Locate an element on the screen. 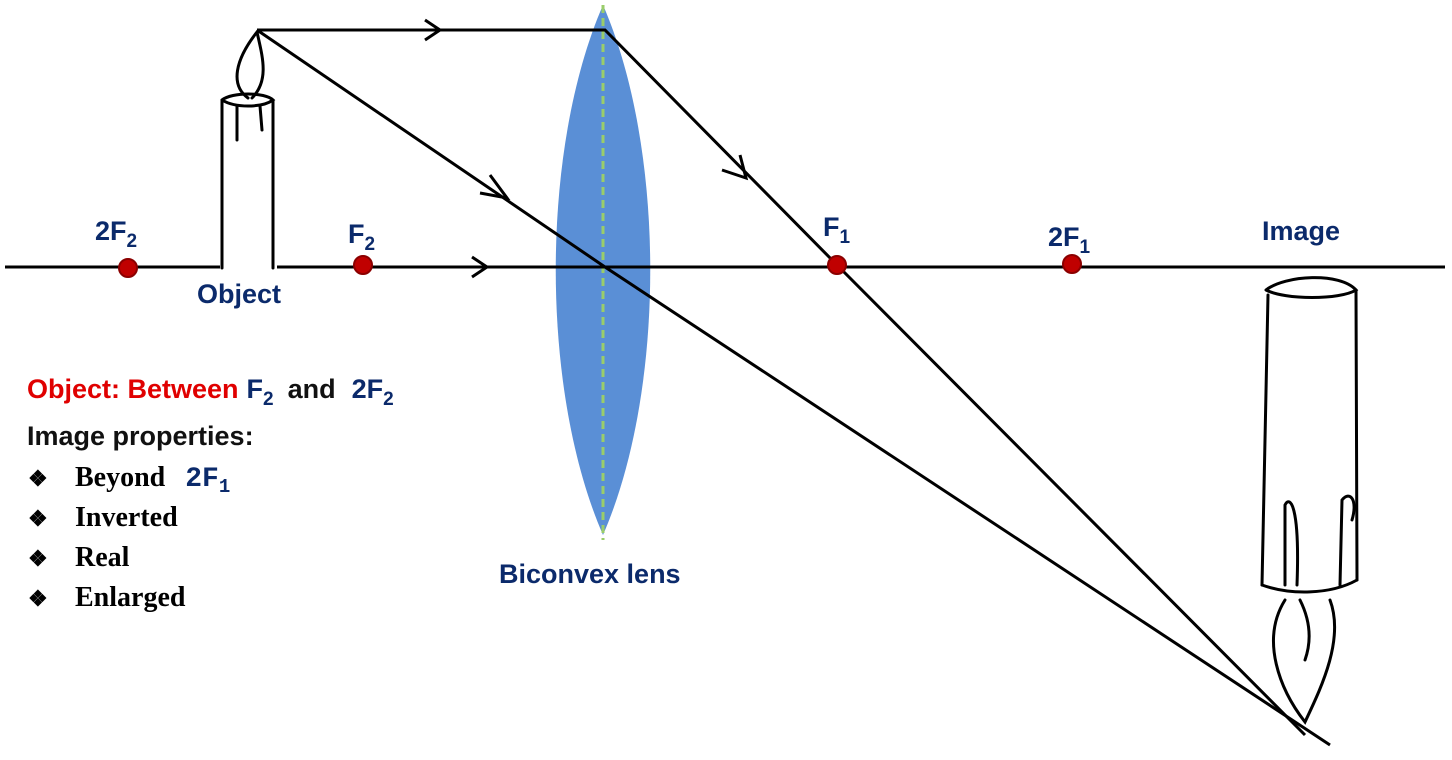 This screenshot has width=1452, height=760. caption-lead: Object: Between is located at coordinates (133, 389).